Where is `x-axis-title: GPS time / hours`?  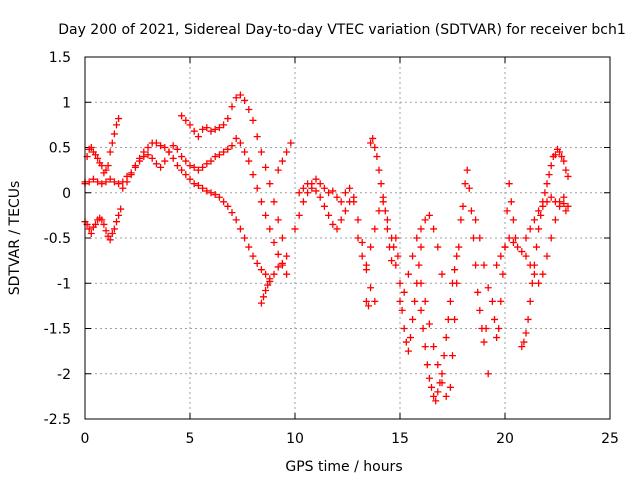
x-axis-title: GPS time / hours is located at coordinates (343, 467).